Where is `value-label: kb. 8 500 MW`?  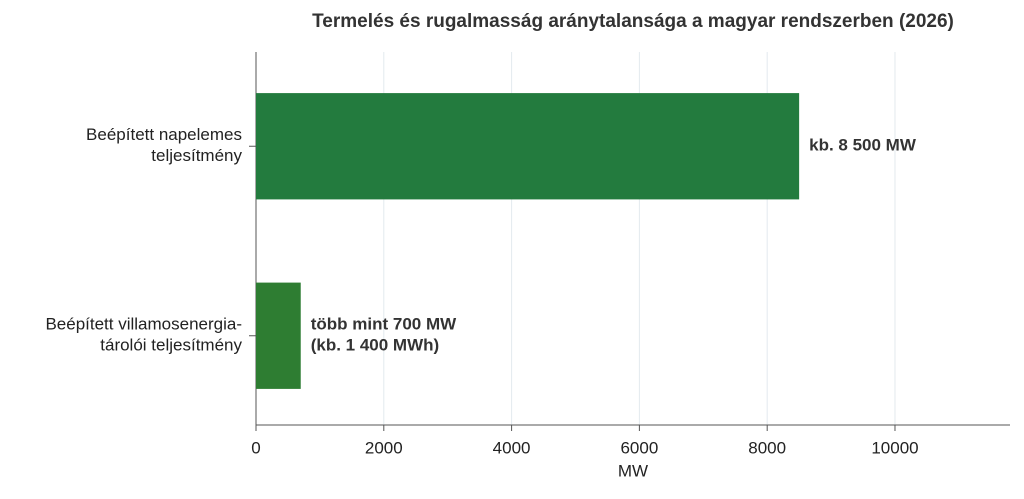
value-label: kb. 8 500 MW is located at coordinates (863, 145).